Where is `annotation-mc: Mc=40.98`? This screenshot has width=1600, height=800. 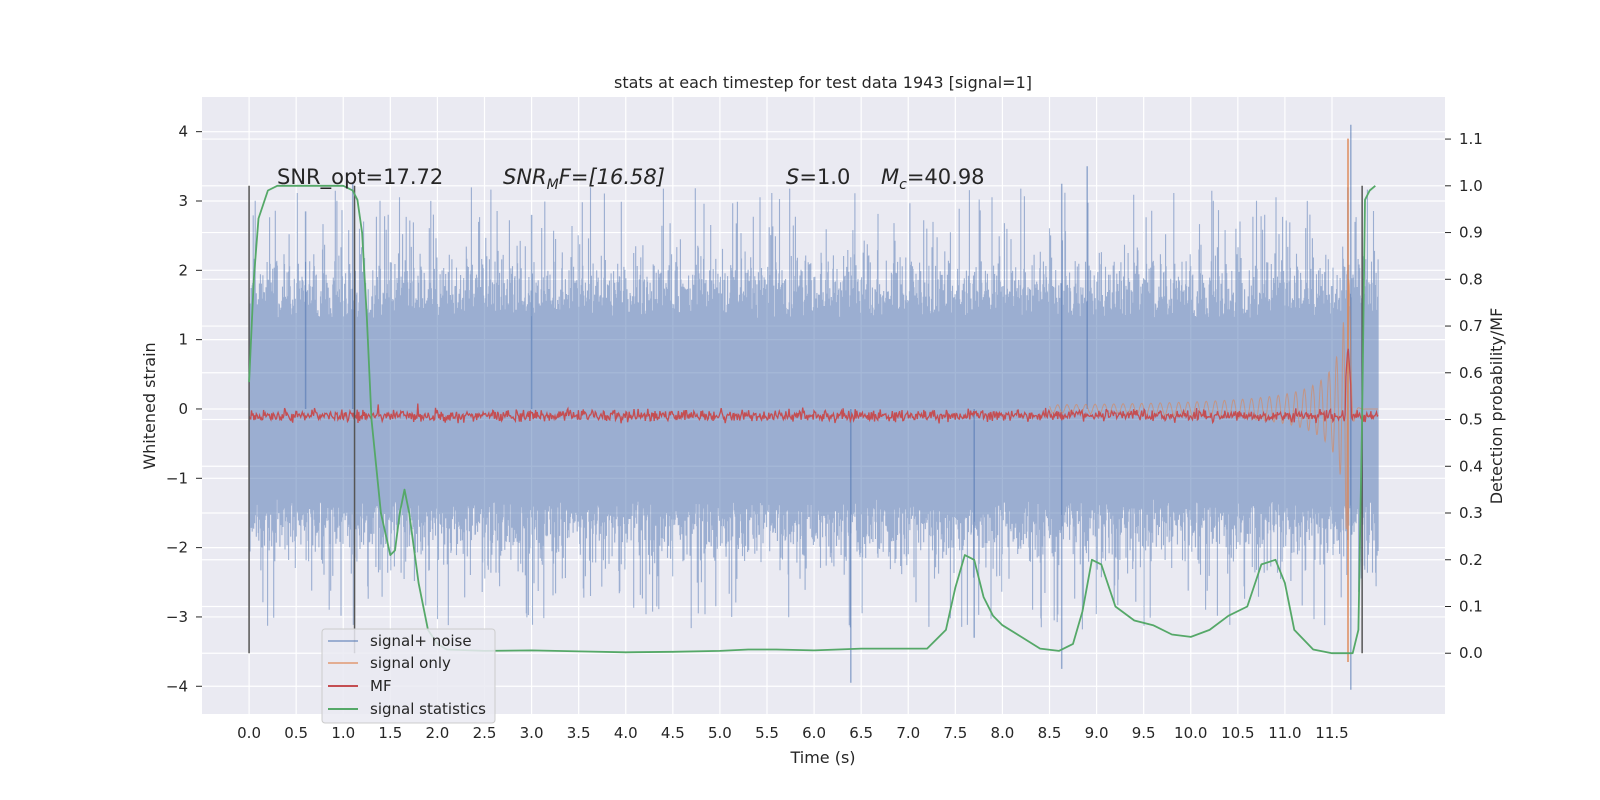 annotation-mc: Mc=40.98 is located at coordinates (933, 179).